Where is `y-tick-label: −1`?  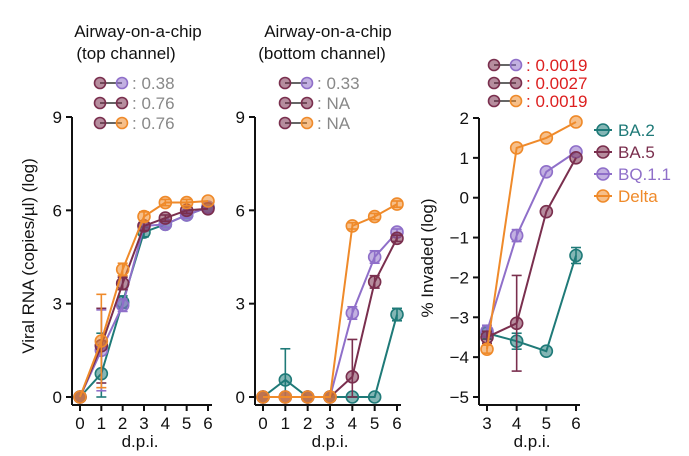 y-tick-label: −1 is located at coordinates (459, 238).